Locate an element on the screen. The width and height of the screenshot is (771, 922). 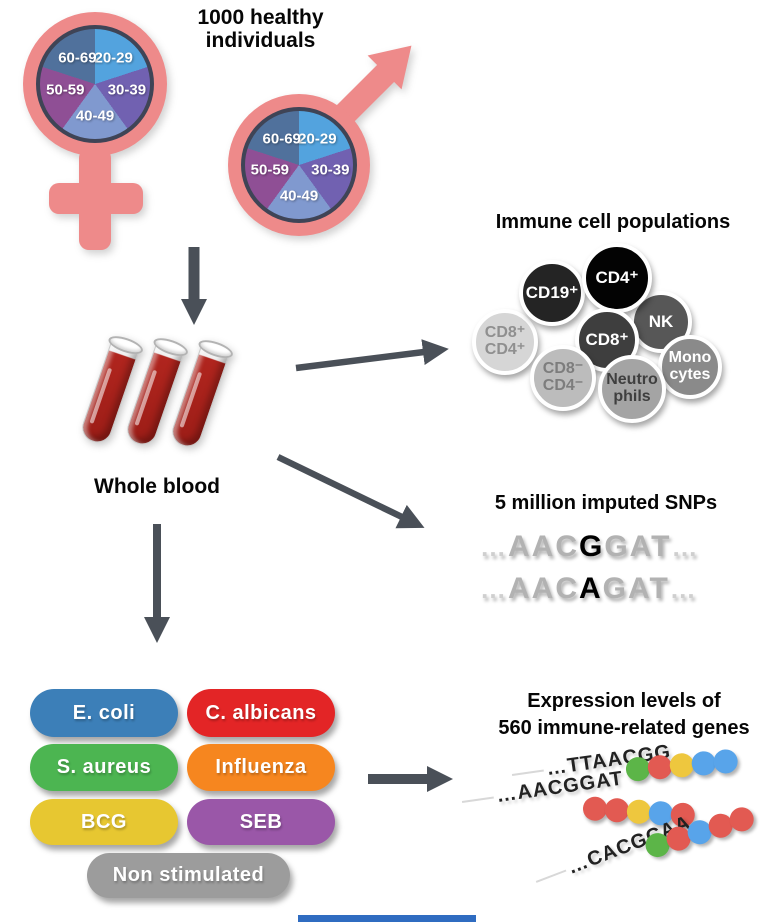
bottom-blue-bar is located at coordinates (387, 918).